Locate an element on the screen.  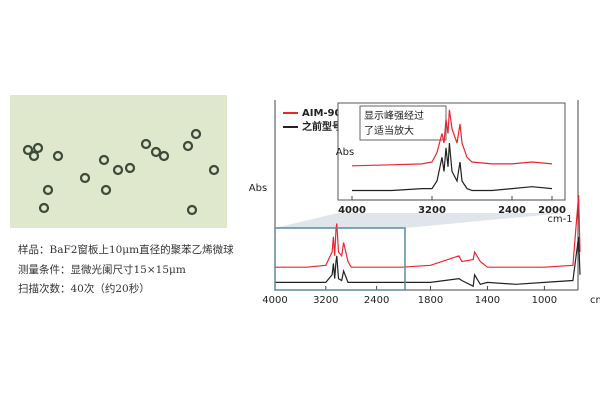
micrograph is located at coordinates (118, 161).